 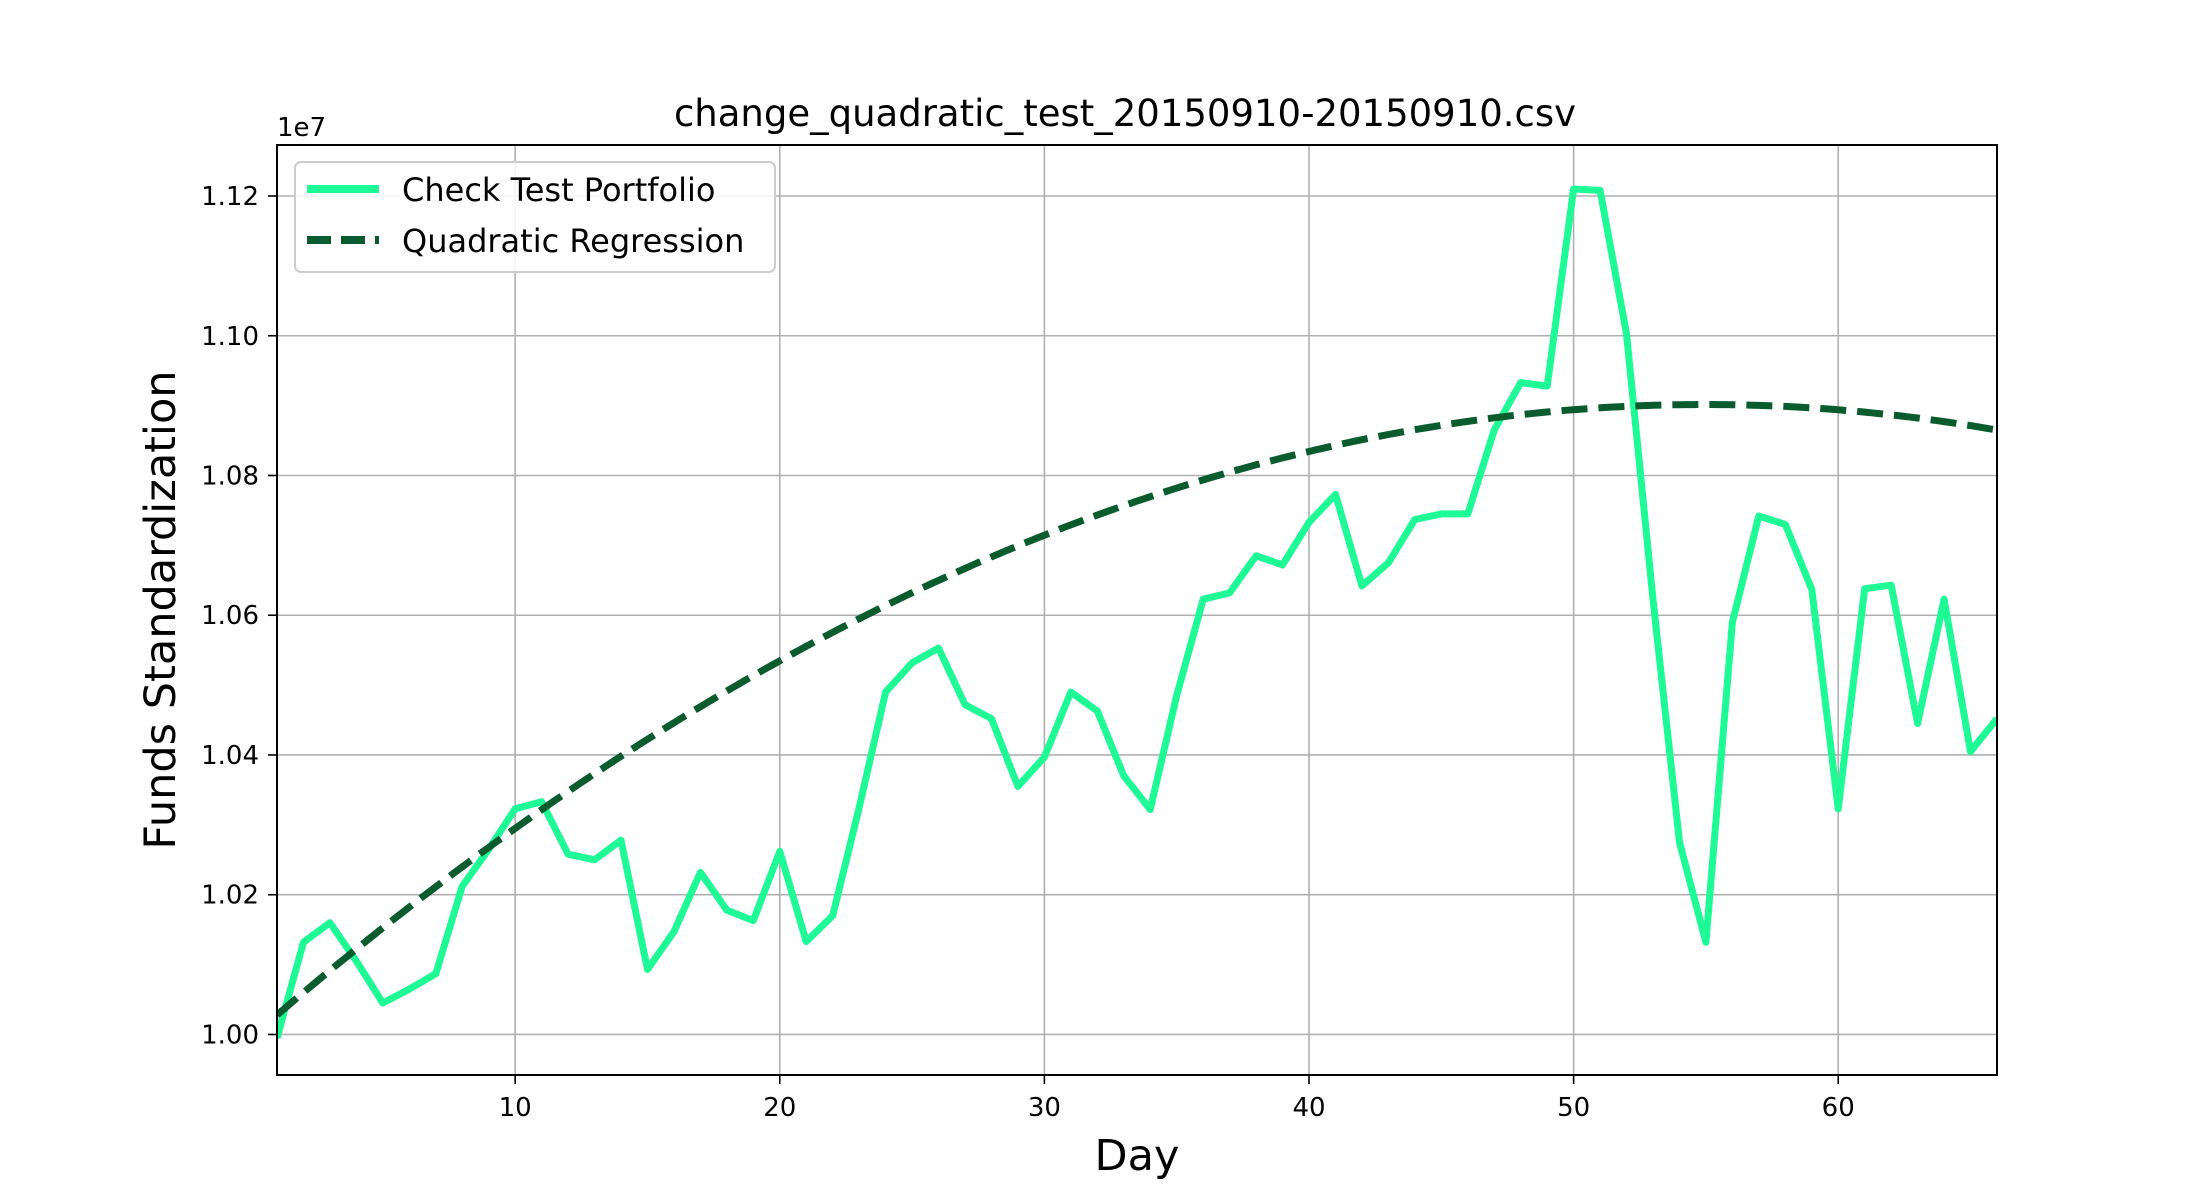 I want to click on x-tick-label: 10, so click(x=515, y=1108).